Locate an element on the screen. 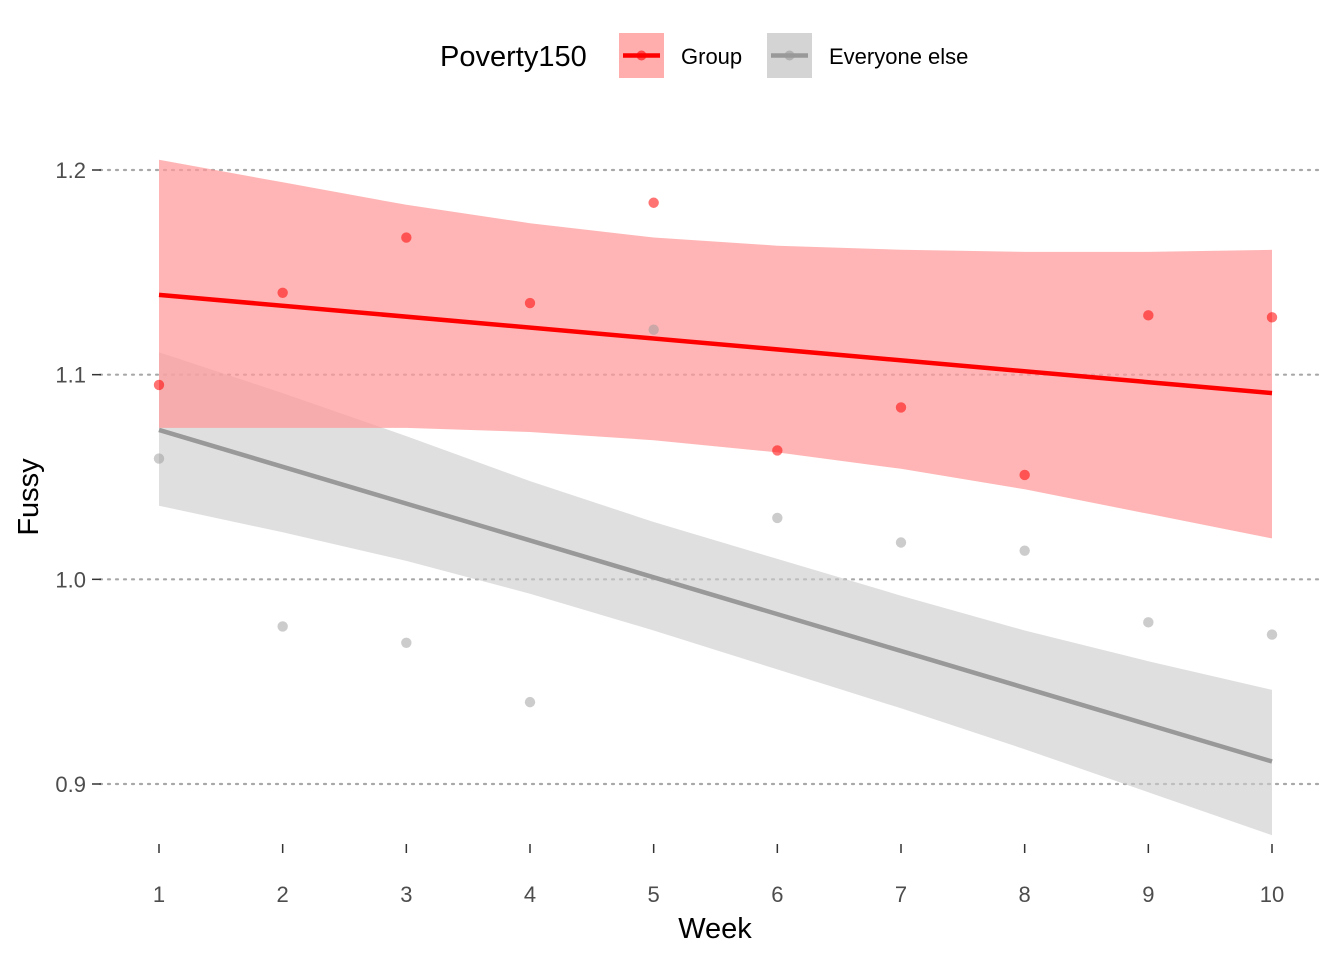 Image resolution: width=1344 pixels, height=960 pixels. x-tick-label: 6 is located at coordinates (777, 894).